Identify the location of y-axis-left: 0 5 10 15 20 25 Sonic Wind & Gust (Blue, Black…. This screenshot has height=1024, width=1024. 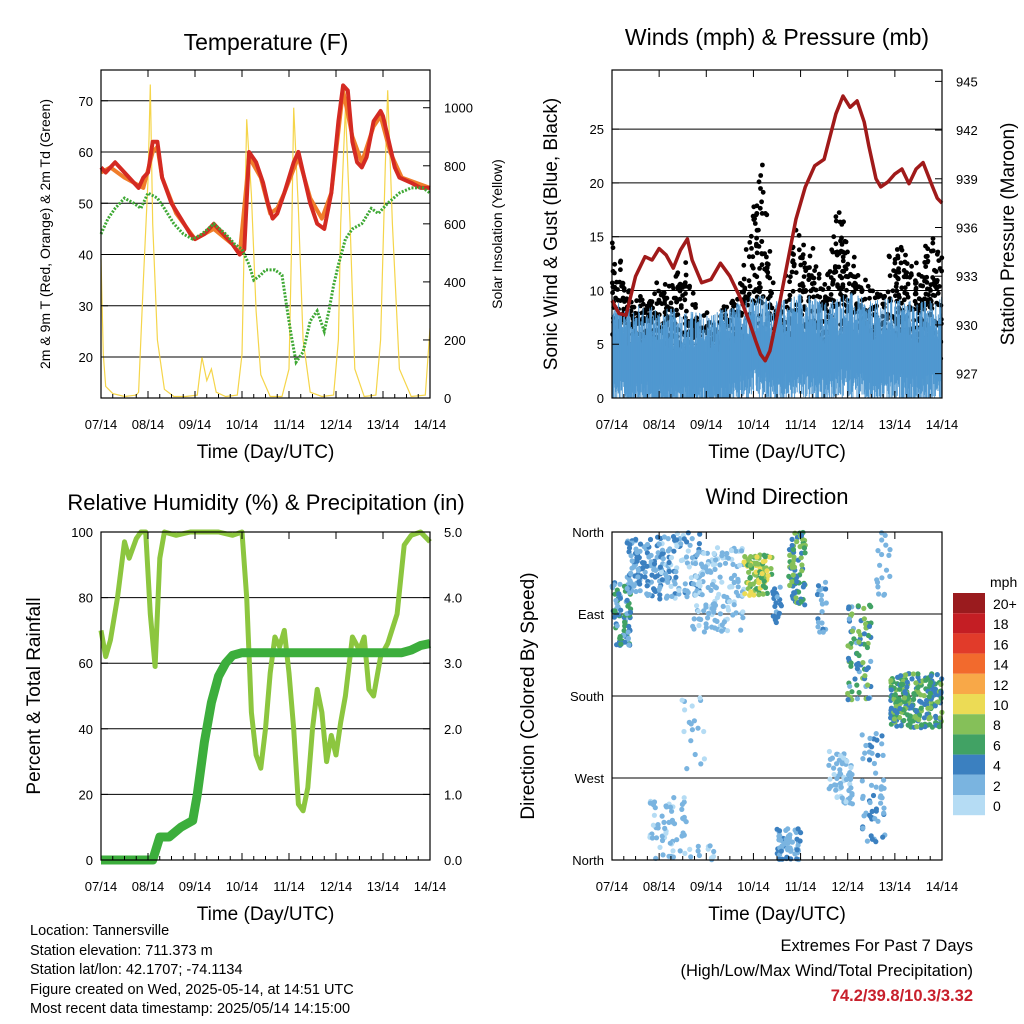
(580, 252).